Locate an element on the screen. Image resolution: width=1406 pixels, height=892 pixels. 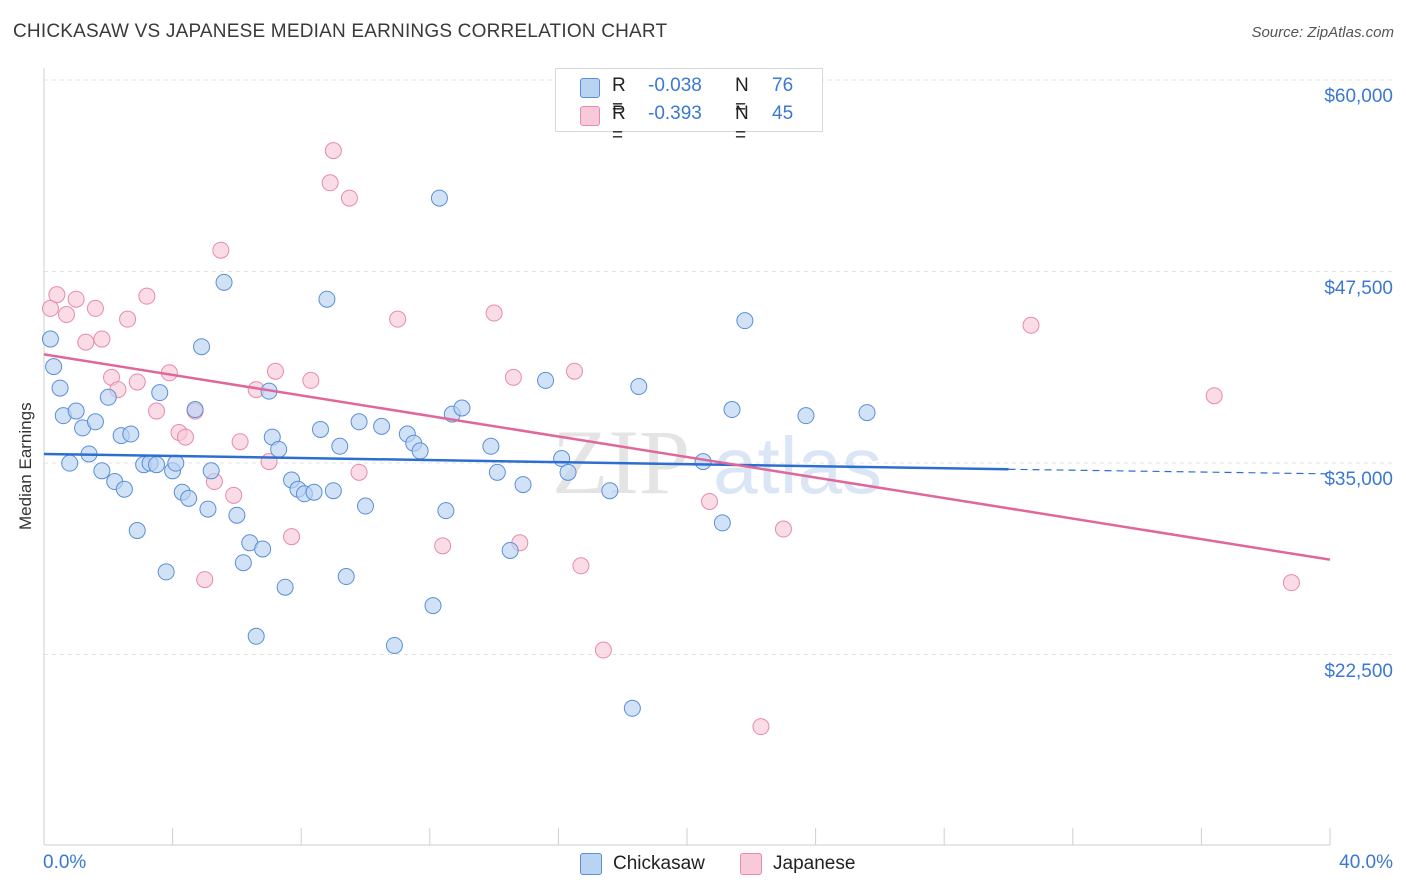
r-value: -0.038 is located at coordinates (675, 85).